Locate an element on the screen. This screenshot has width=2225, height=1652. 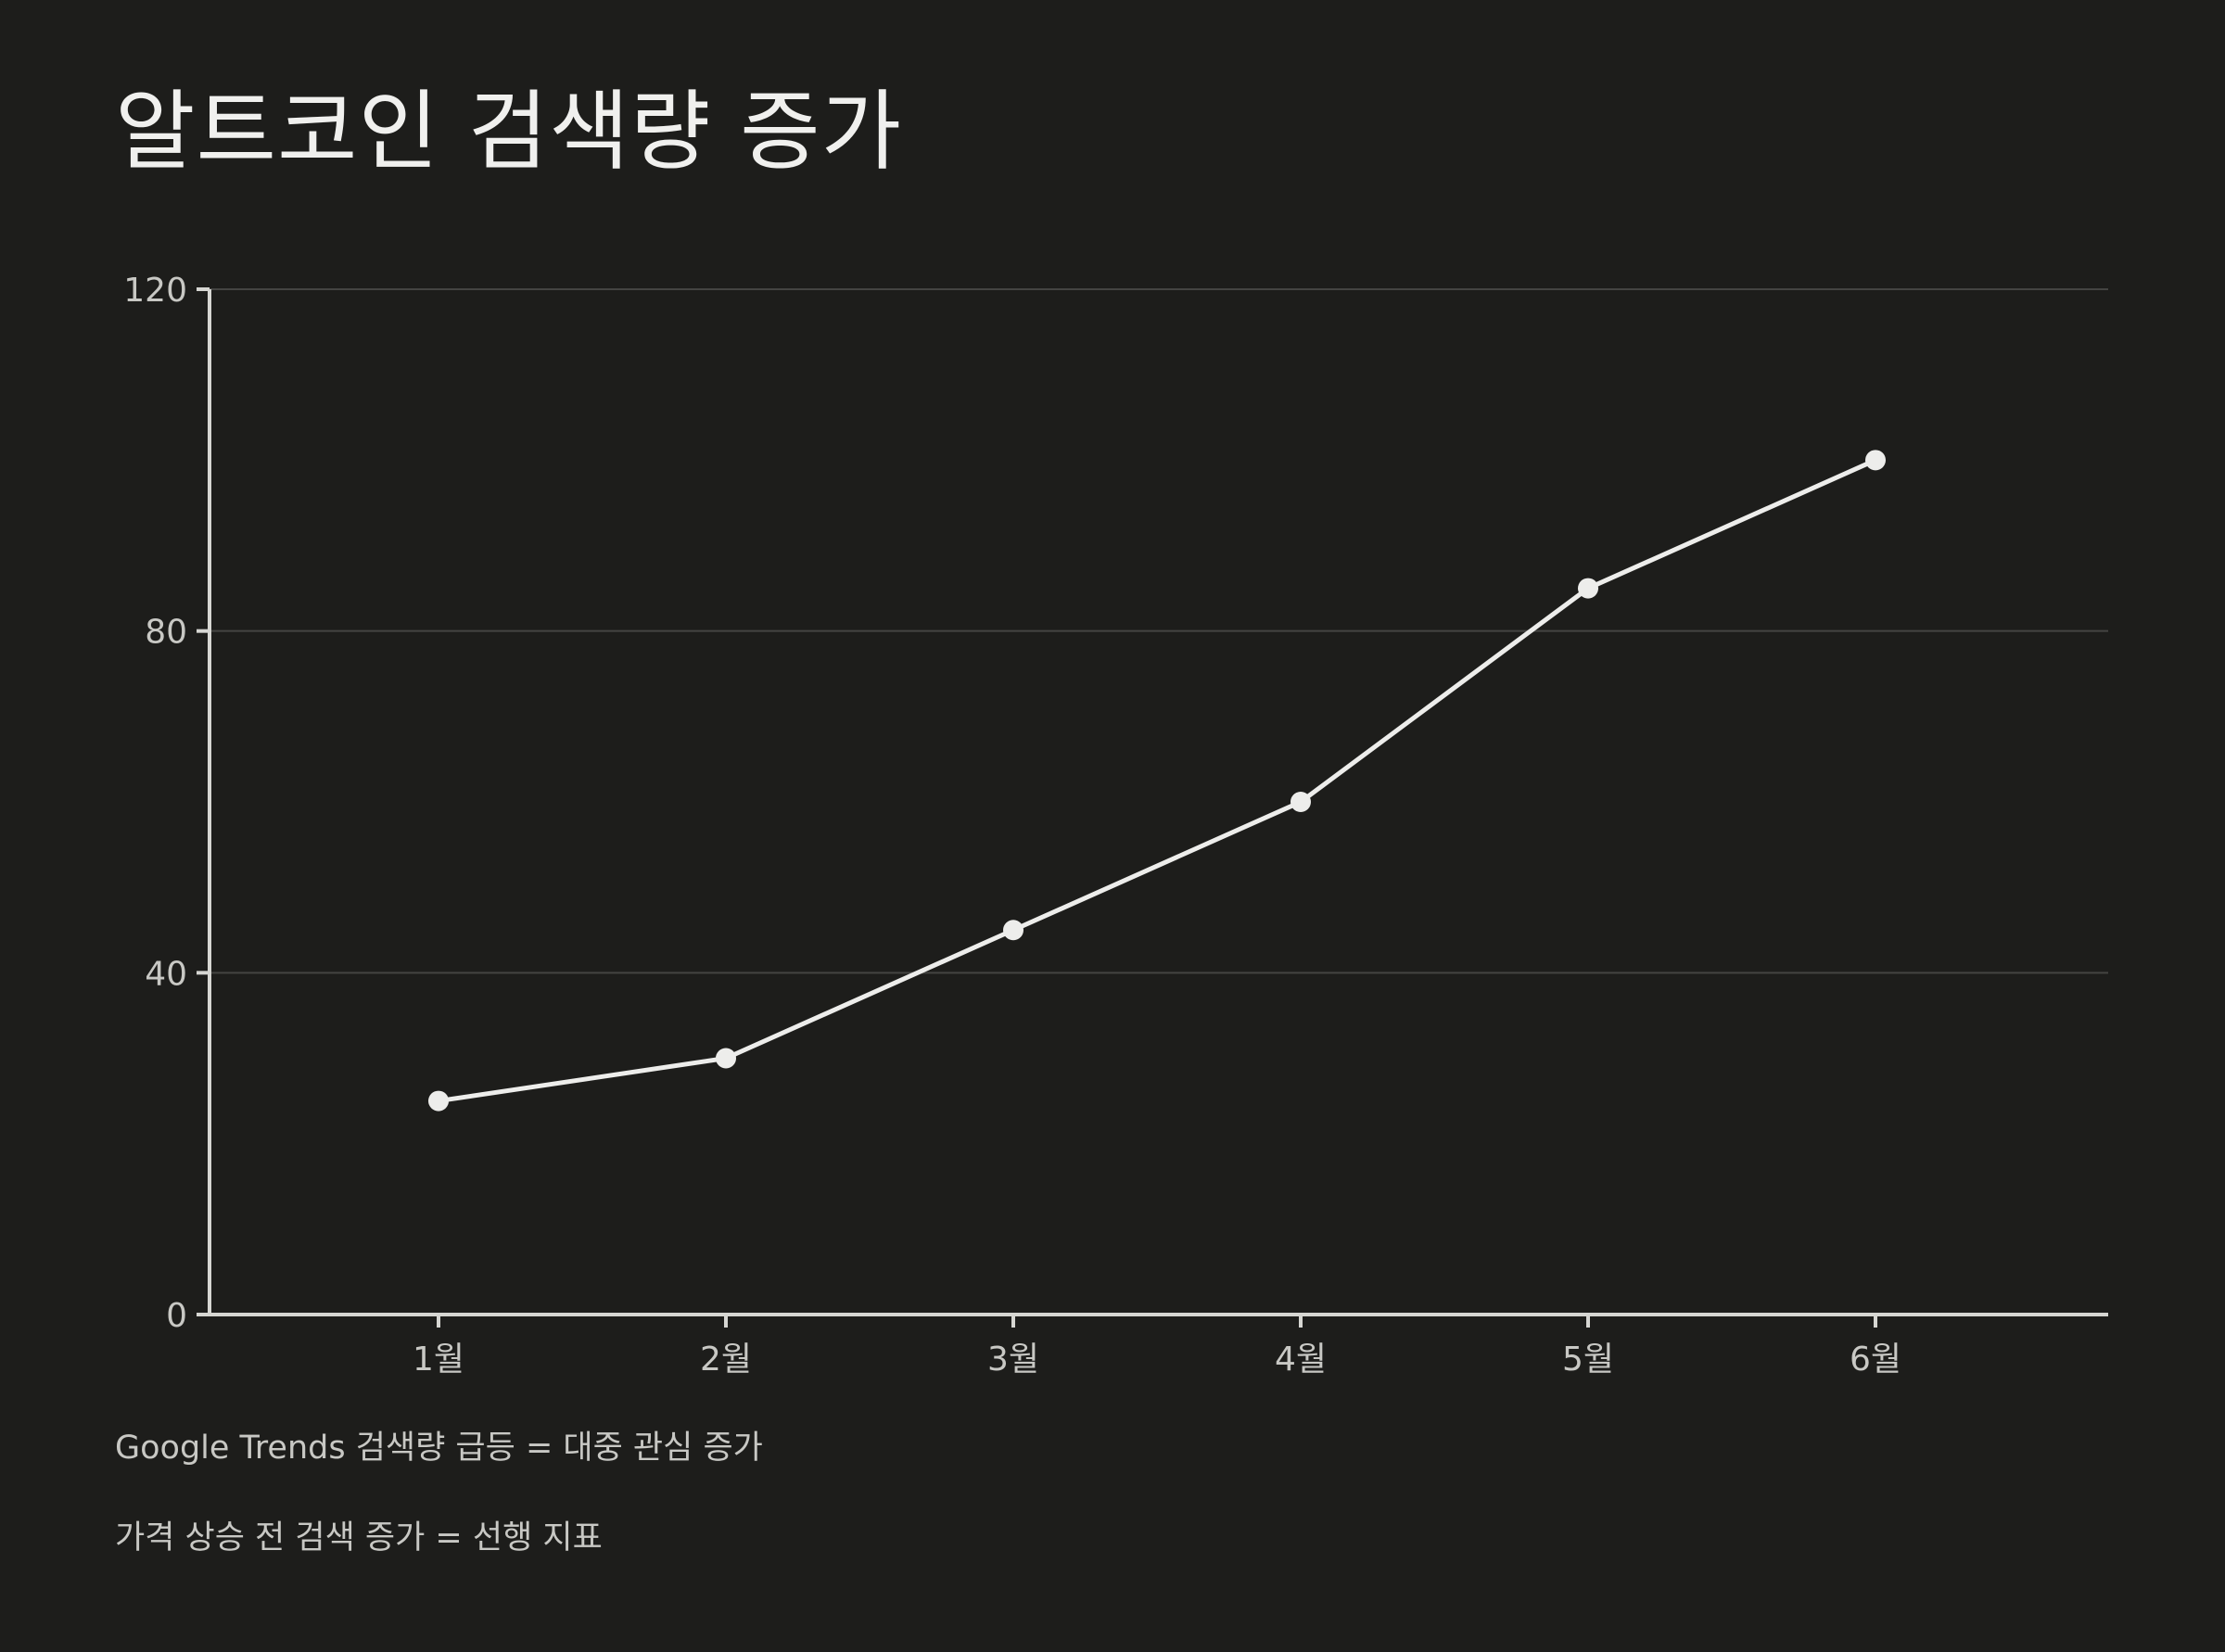
y-tick-label: 40 is located at coordinates (166, 974).